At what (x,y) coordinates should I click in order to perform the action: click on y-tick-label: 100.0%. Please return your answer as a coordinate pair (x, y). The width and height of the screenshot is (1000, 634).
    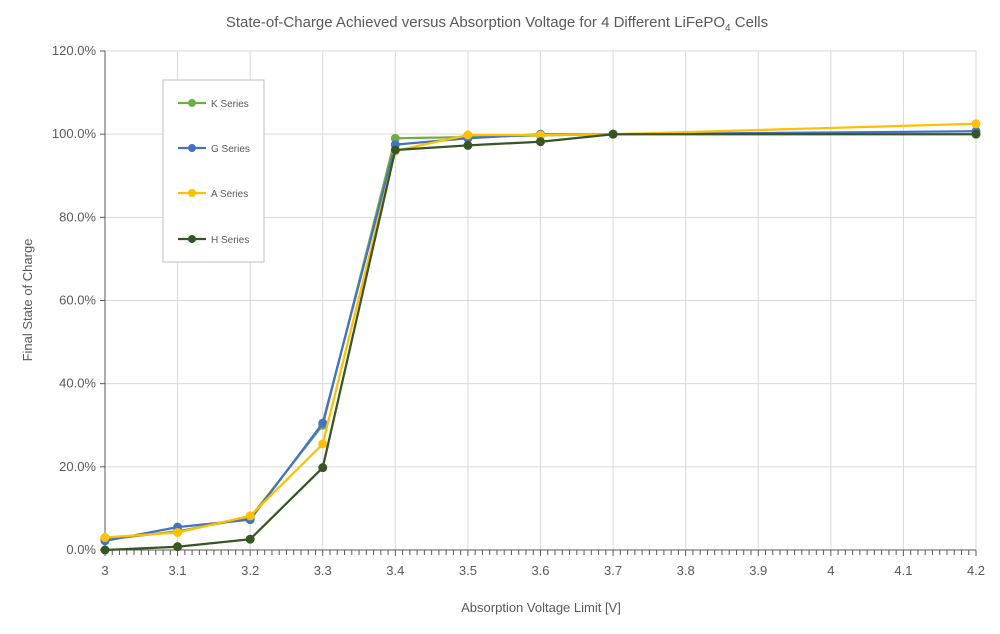
    Looking at the image, I should click on (74, 133).